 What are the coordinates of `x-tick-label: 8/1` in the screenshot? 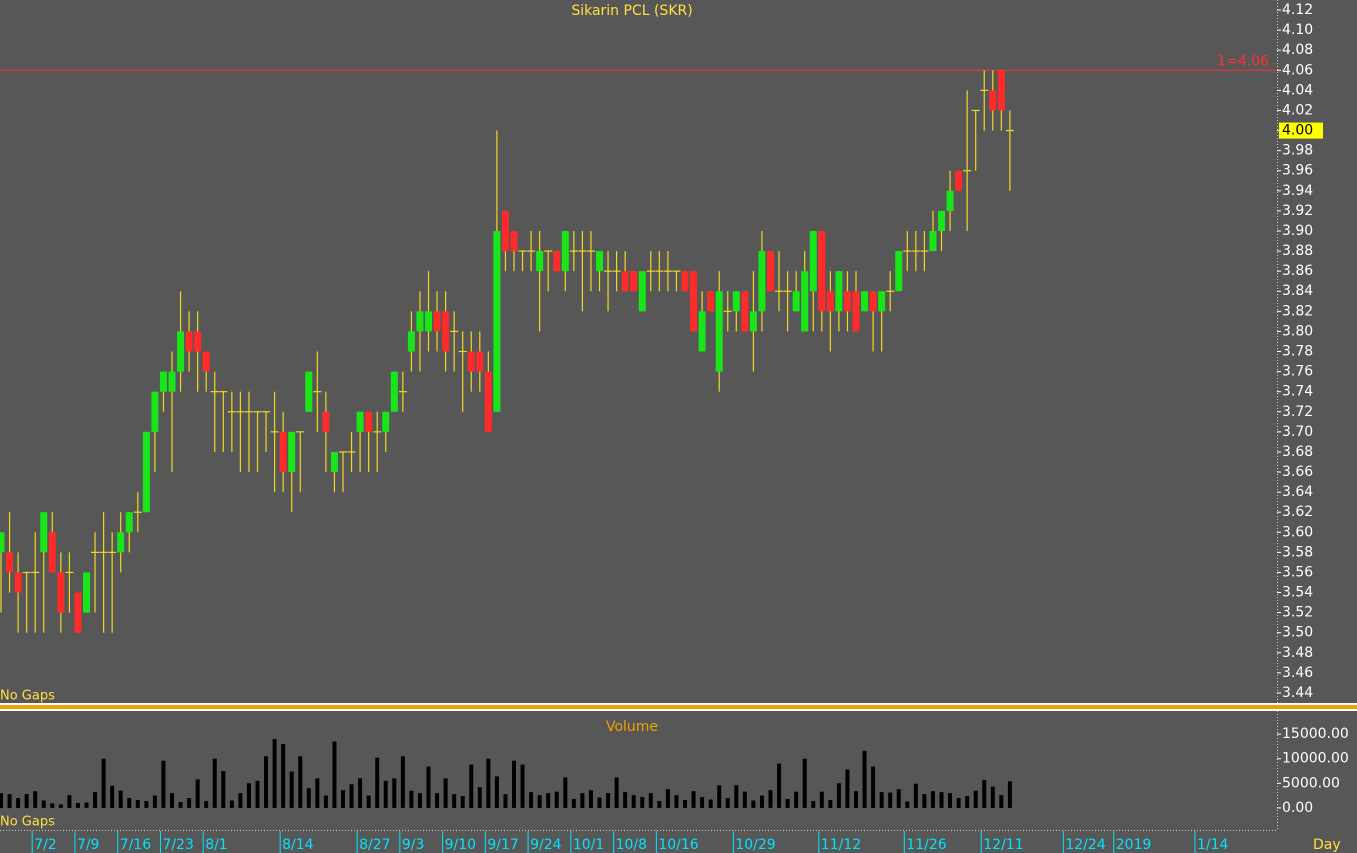 It's located at (216, 845).